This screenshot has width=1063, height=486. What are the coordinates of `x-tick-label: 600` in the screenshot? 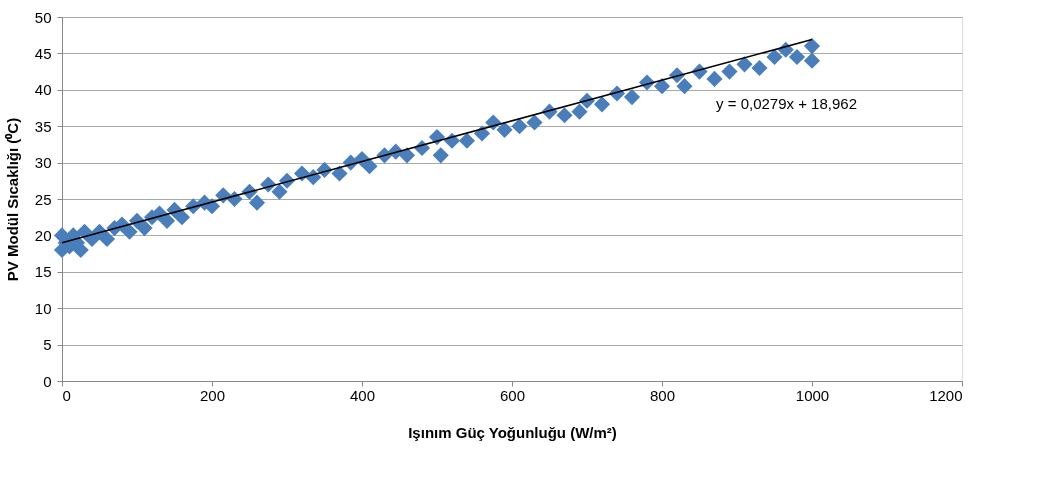 It's located at (512, 395).